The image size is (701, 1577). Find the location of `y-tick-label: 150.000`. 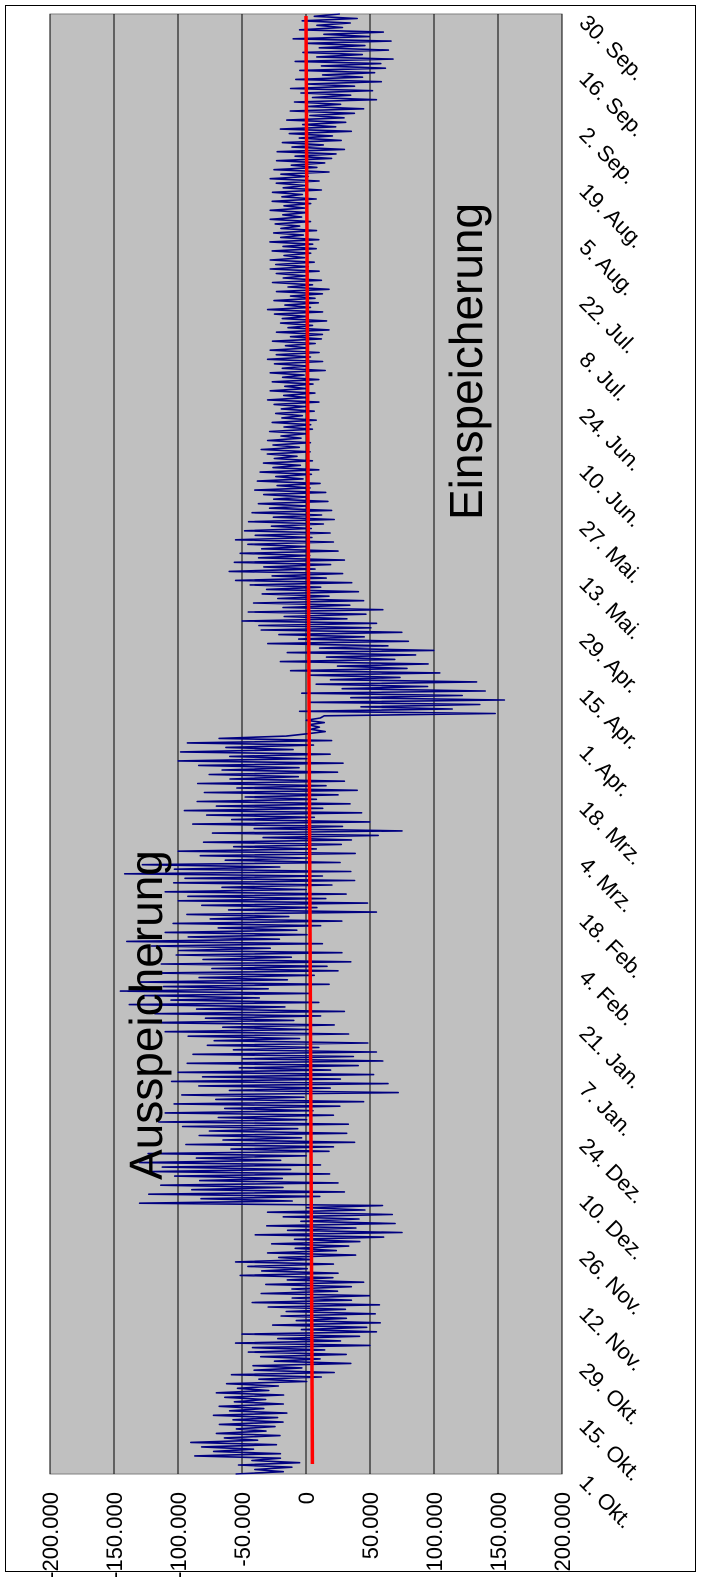

y-tick-label: 150.000 is located at coordinates (498, 1532).